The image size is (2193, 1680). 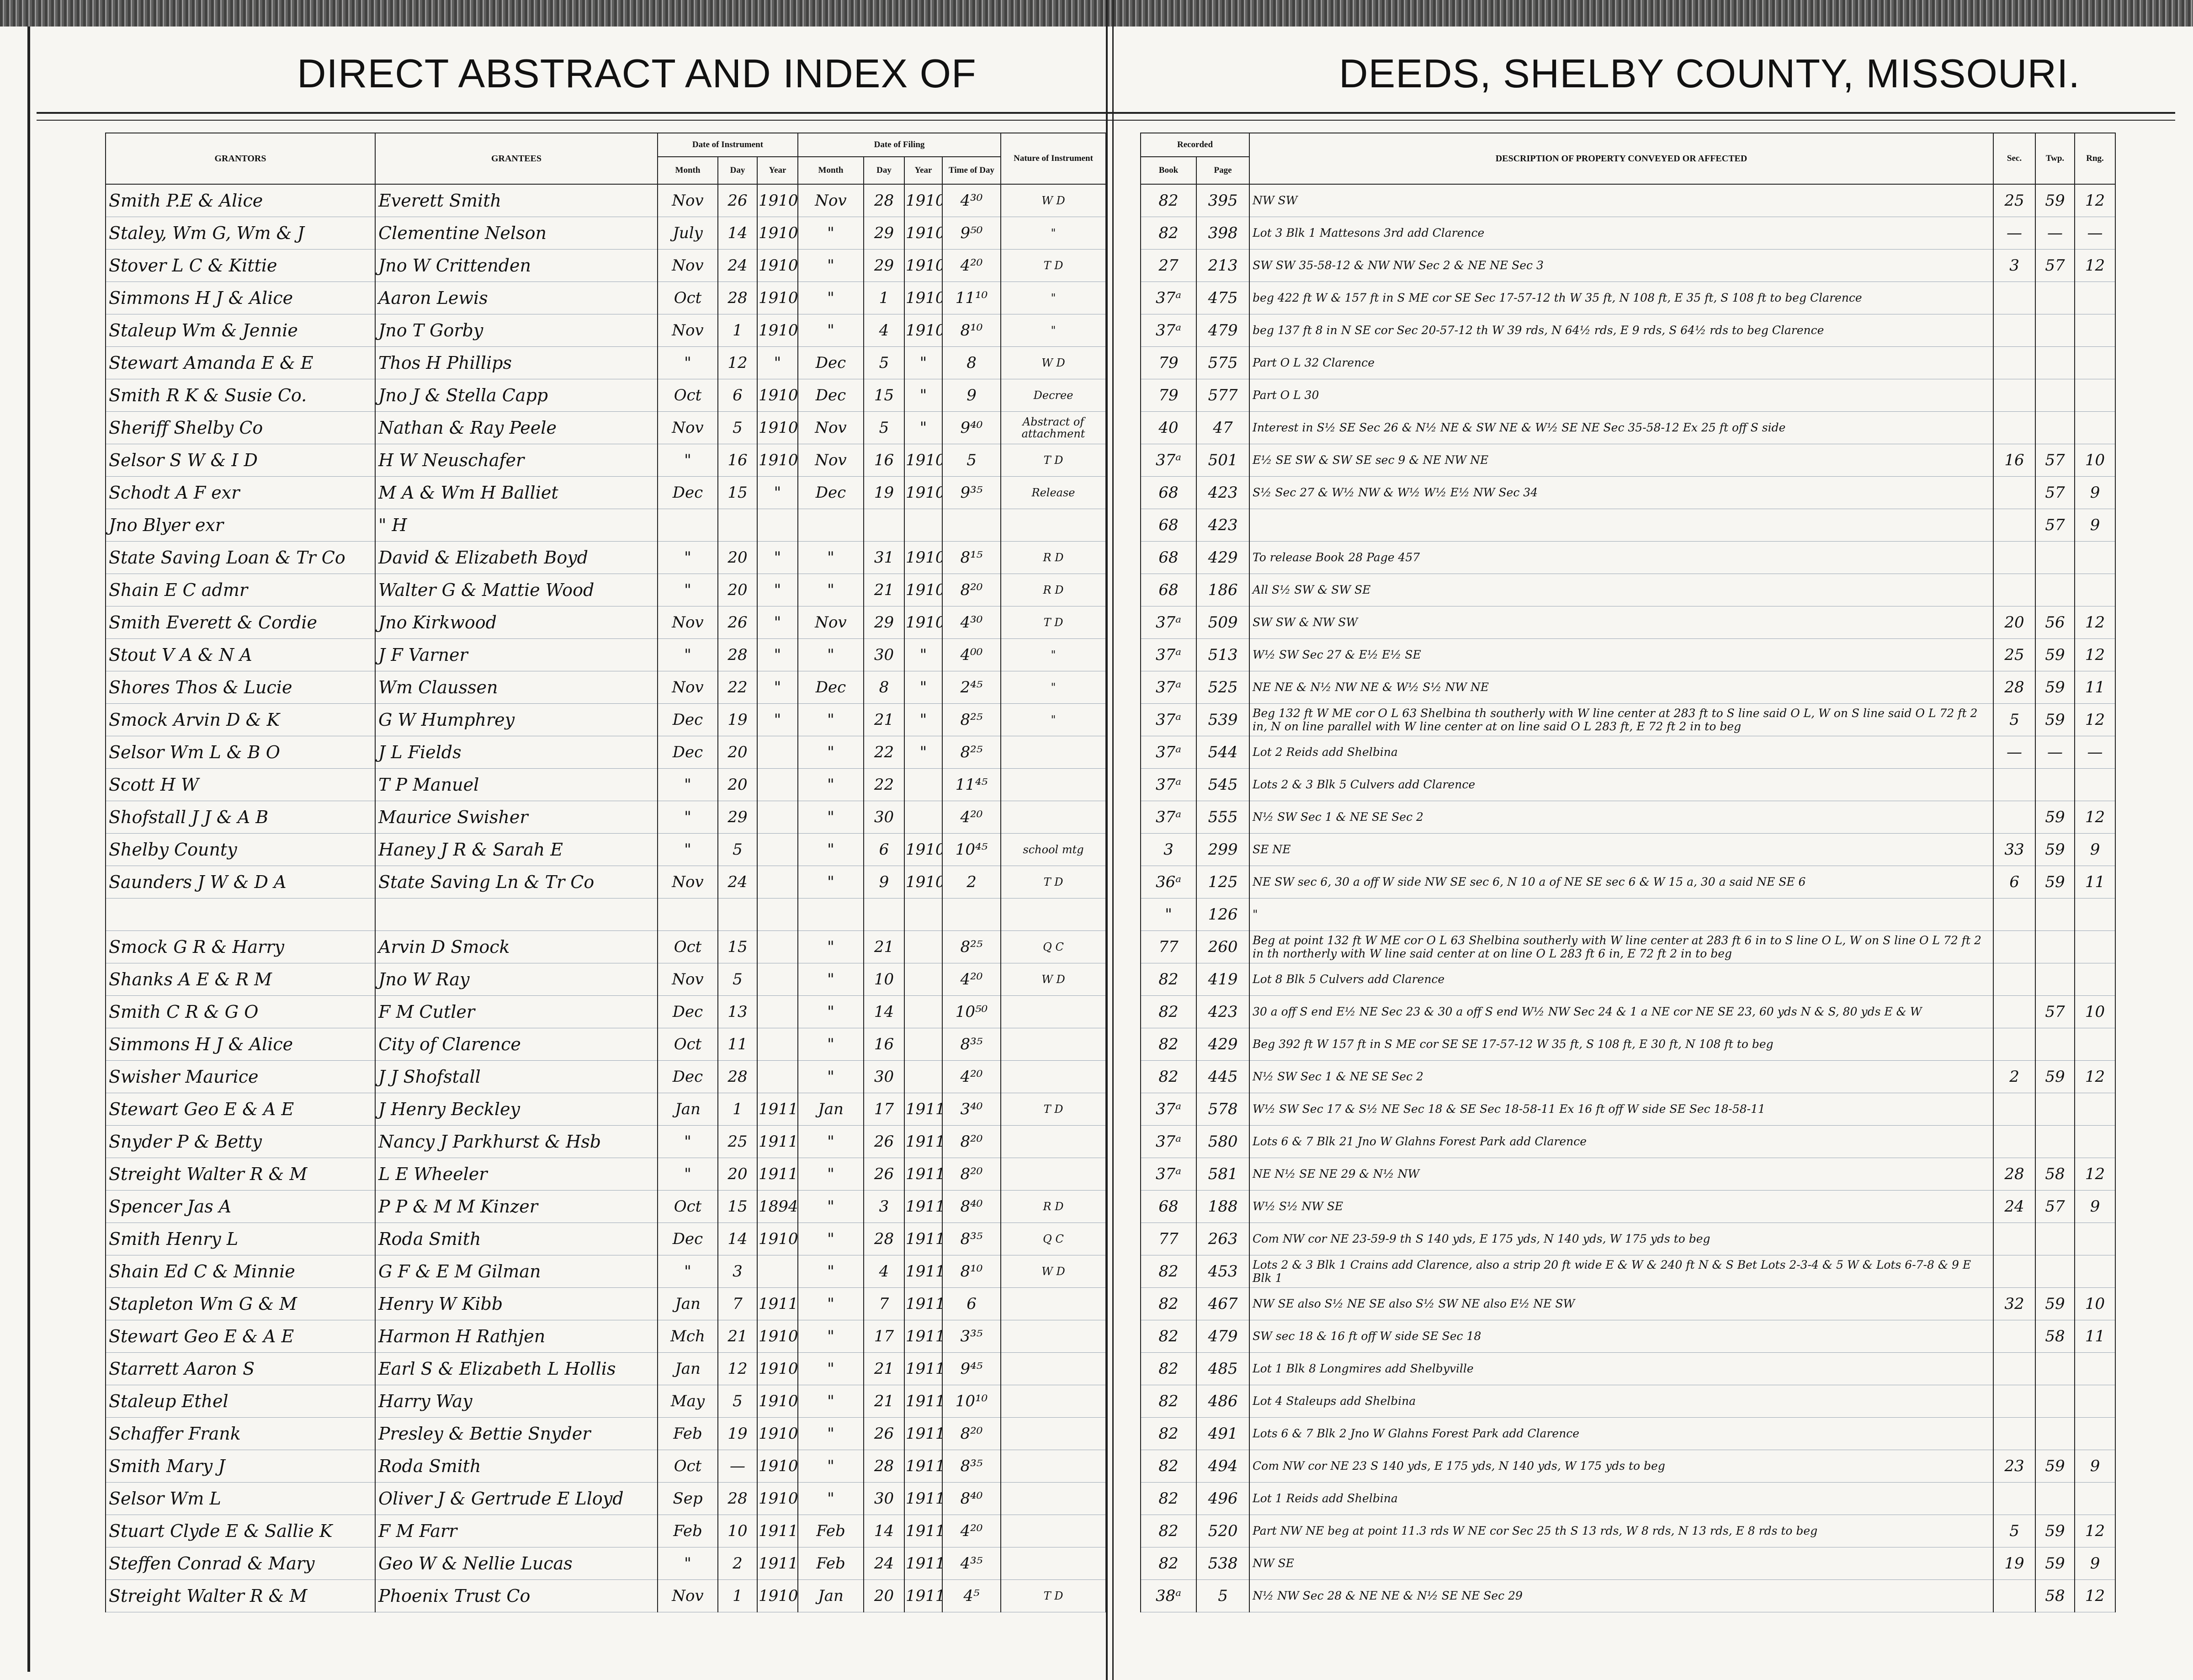 I want to click on inst-year: 1911, so click(x=778, y=1564).